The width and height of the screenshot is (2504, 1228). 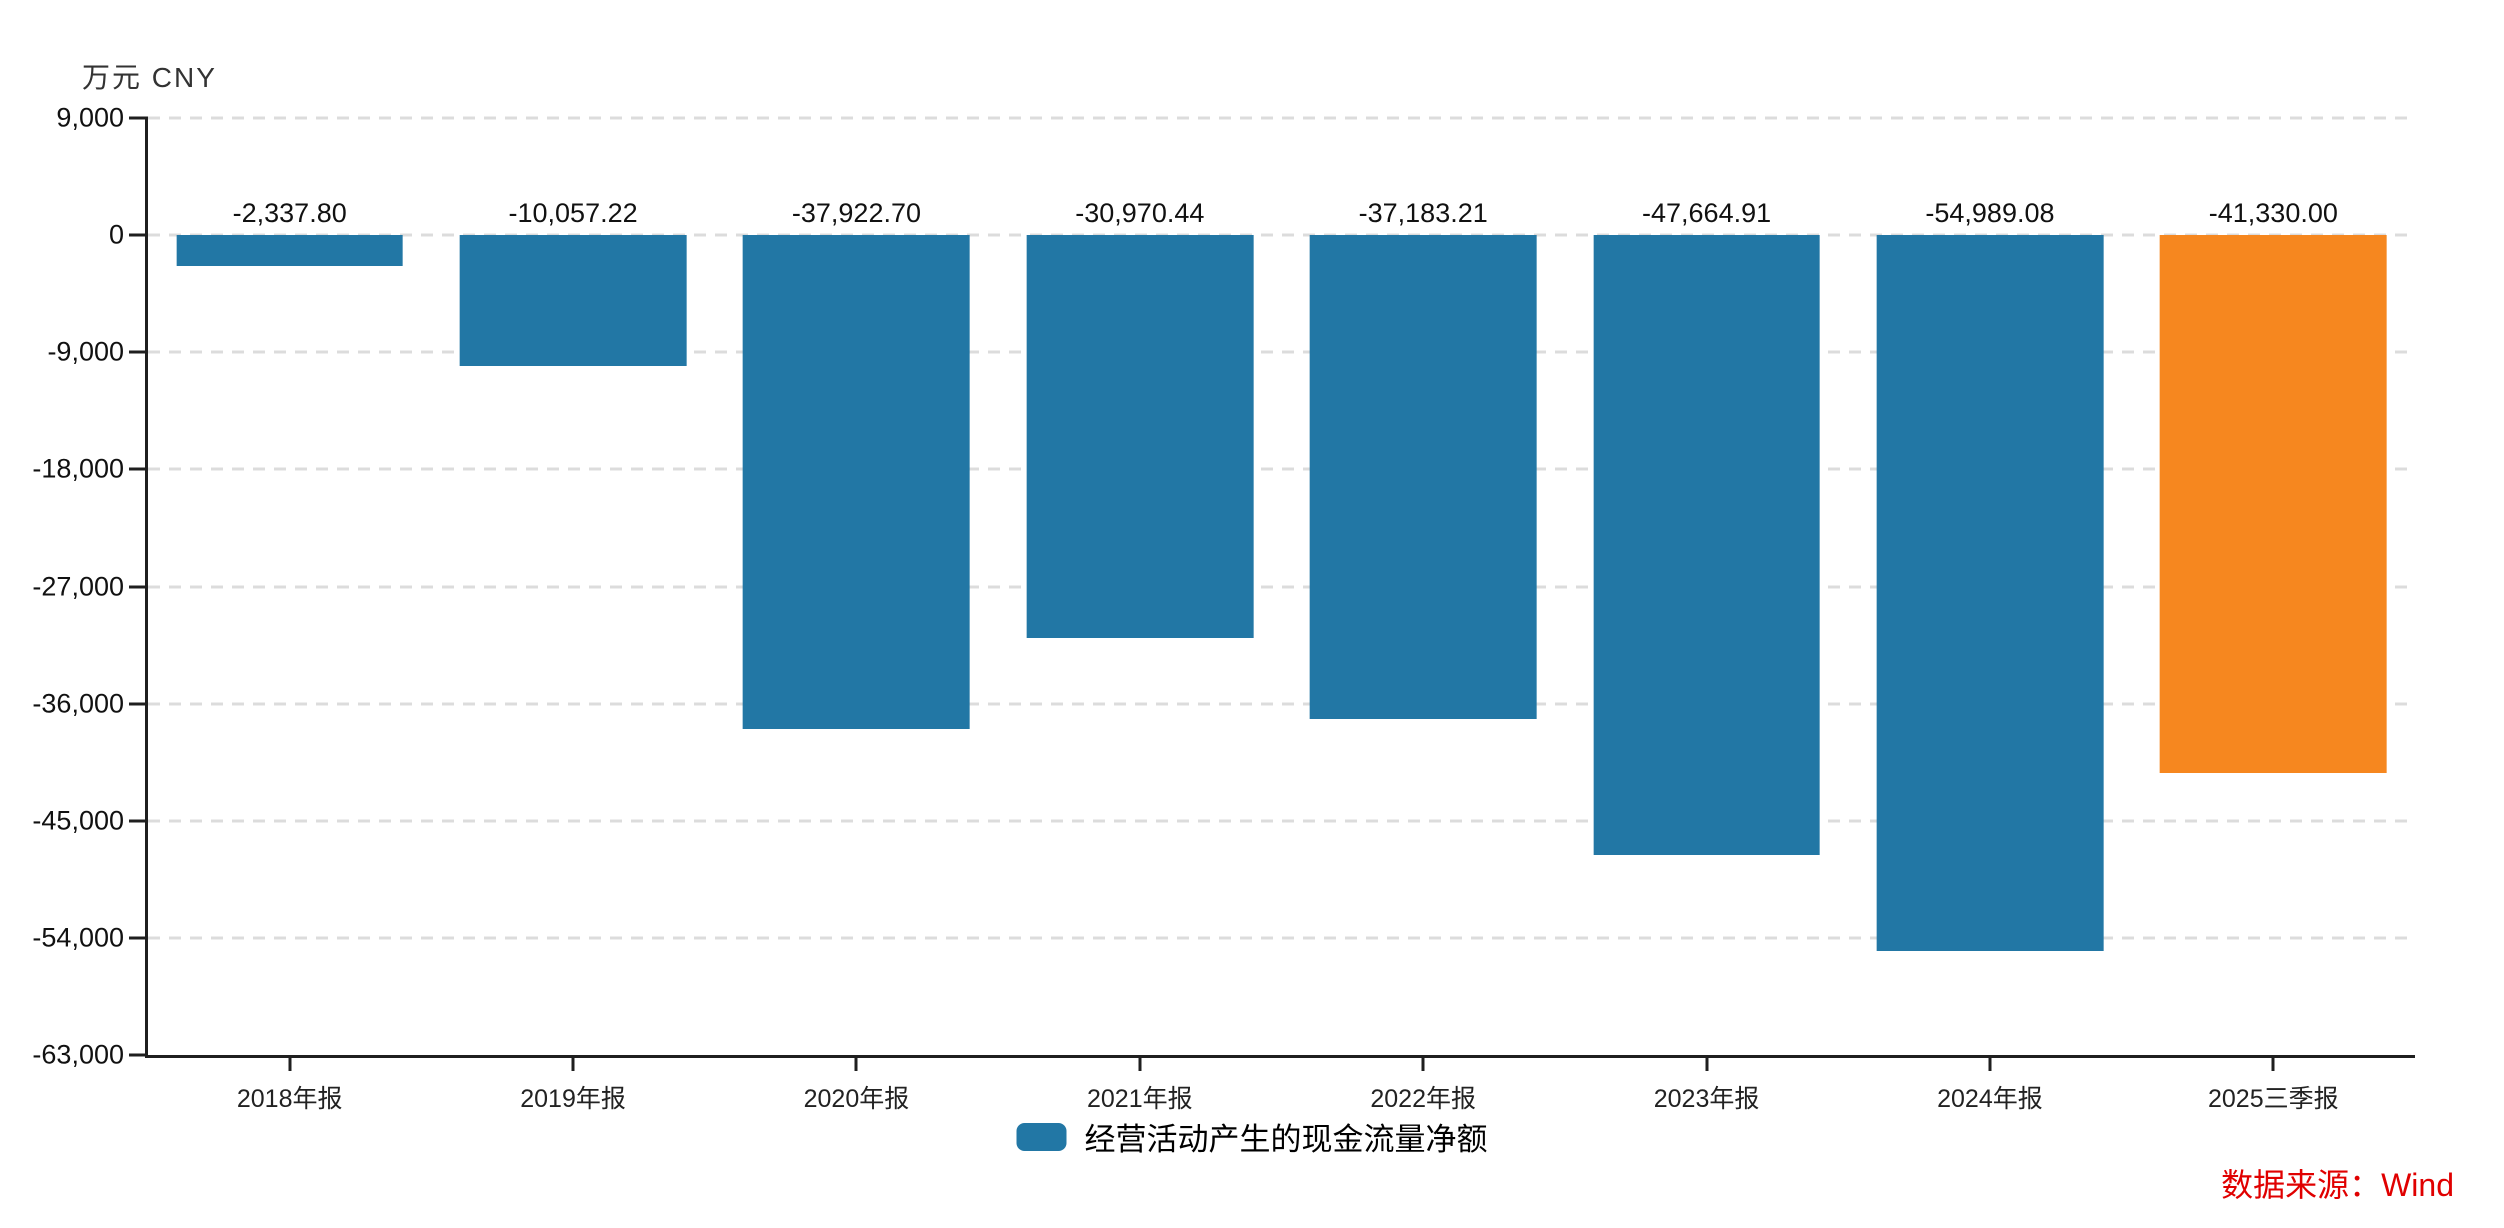 I want to click on y-axis-tick-label: -63,000, so click(x=78, y=1054).